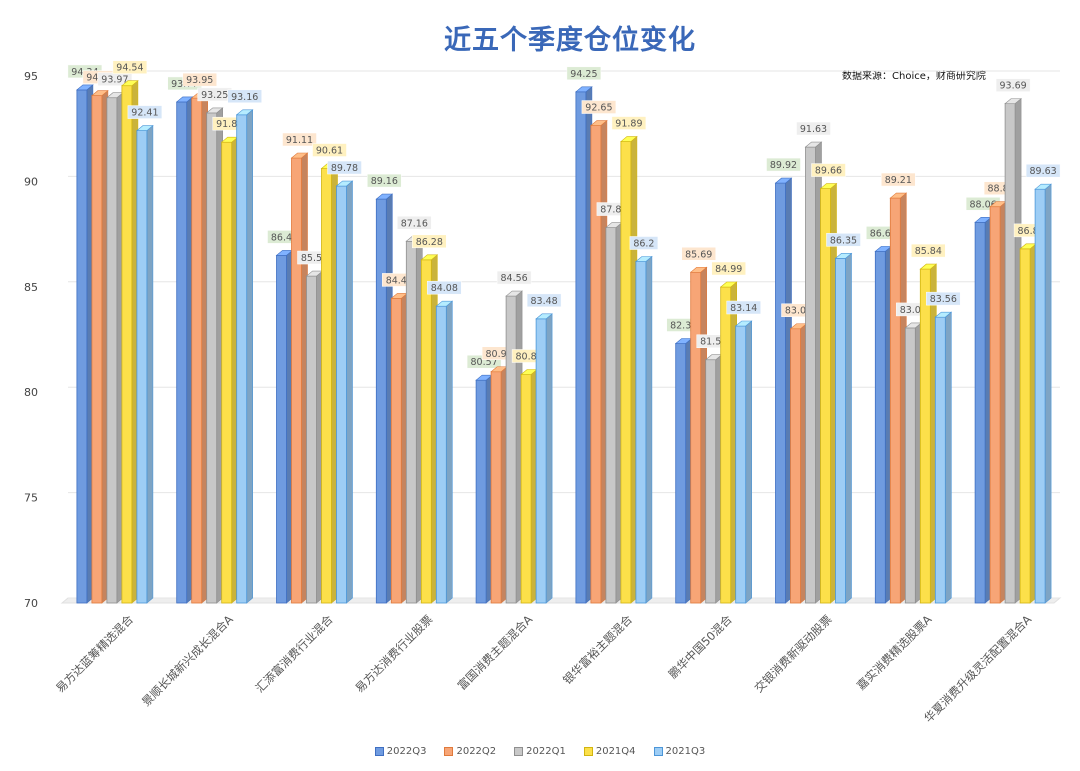  I want to click on data-label: 86.2, so click(643, 244).